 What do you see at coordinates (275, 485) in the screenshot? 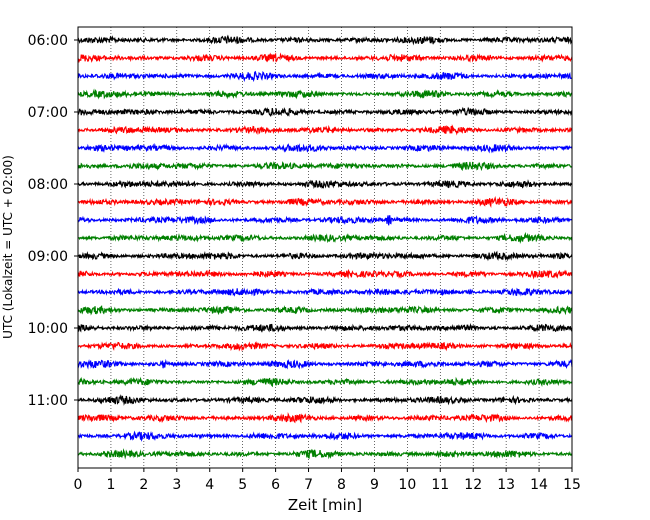
I see `x-tick-label-6: 6` at bounding box center [275, 485].